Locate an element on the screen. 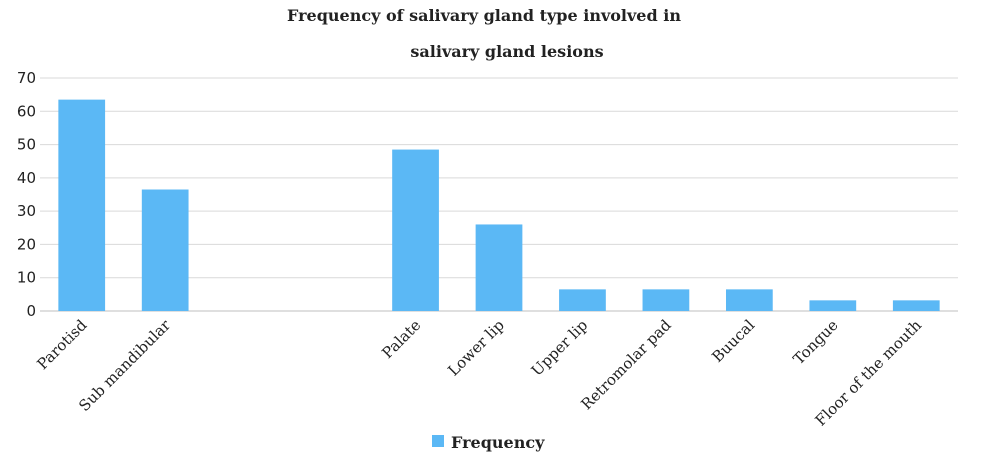 The height and width of the screenshot is (460, 1000). bar-palate is located at coordinates (415, 230).